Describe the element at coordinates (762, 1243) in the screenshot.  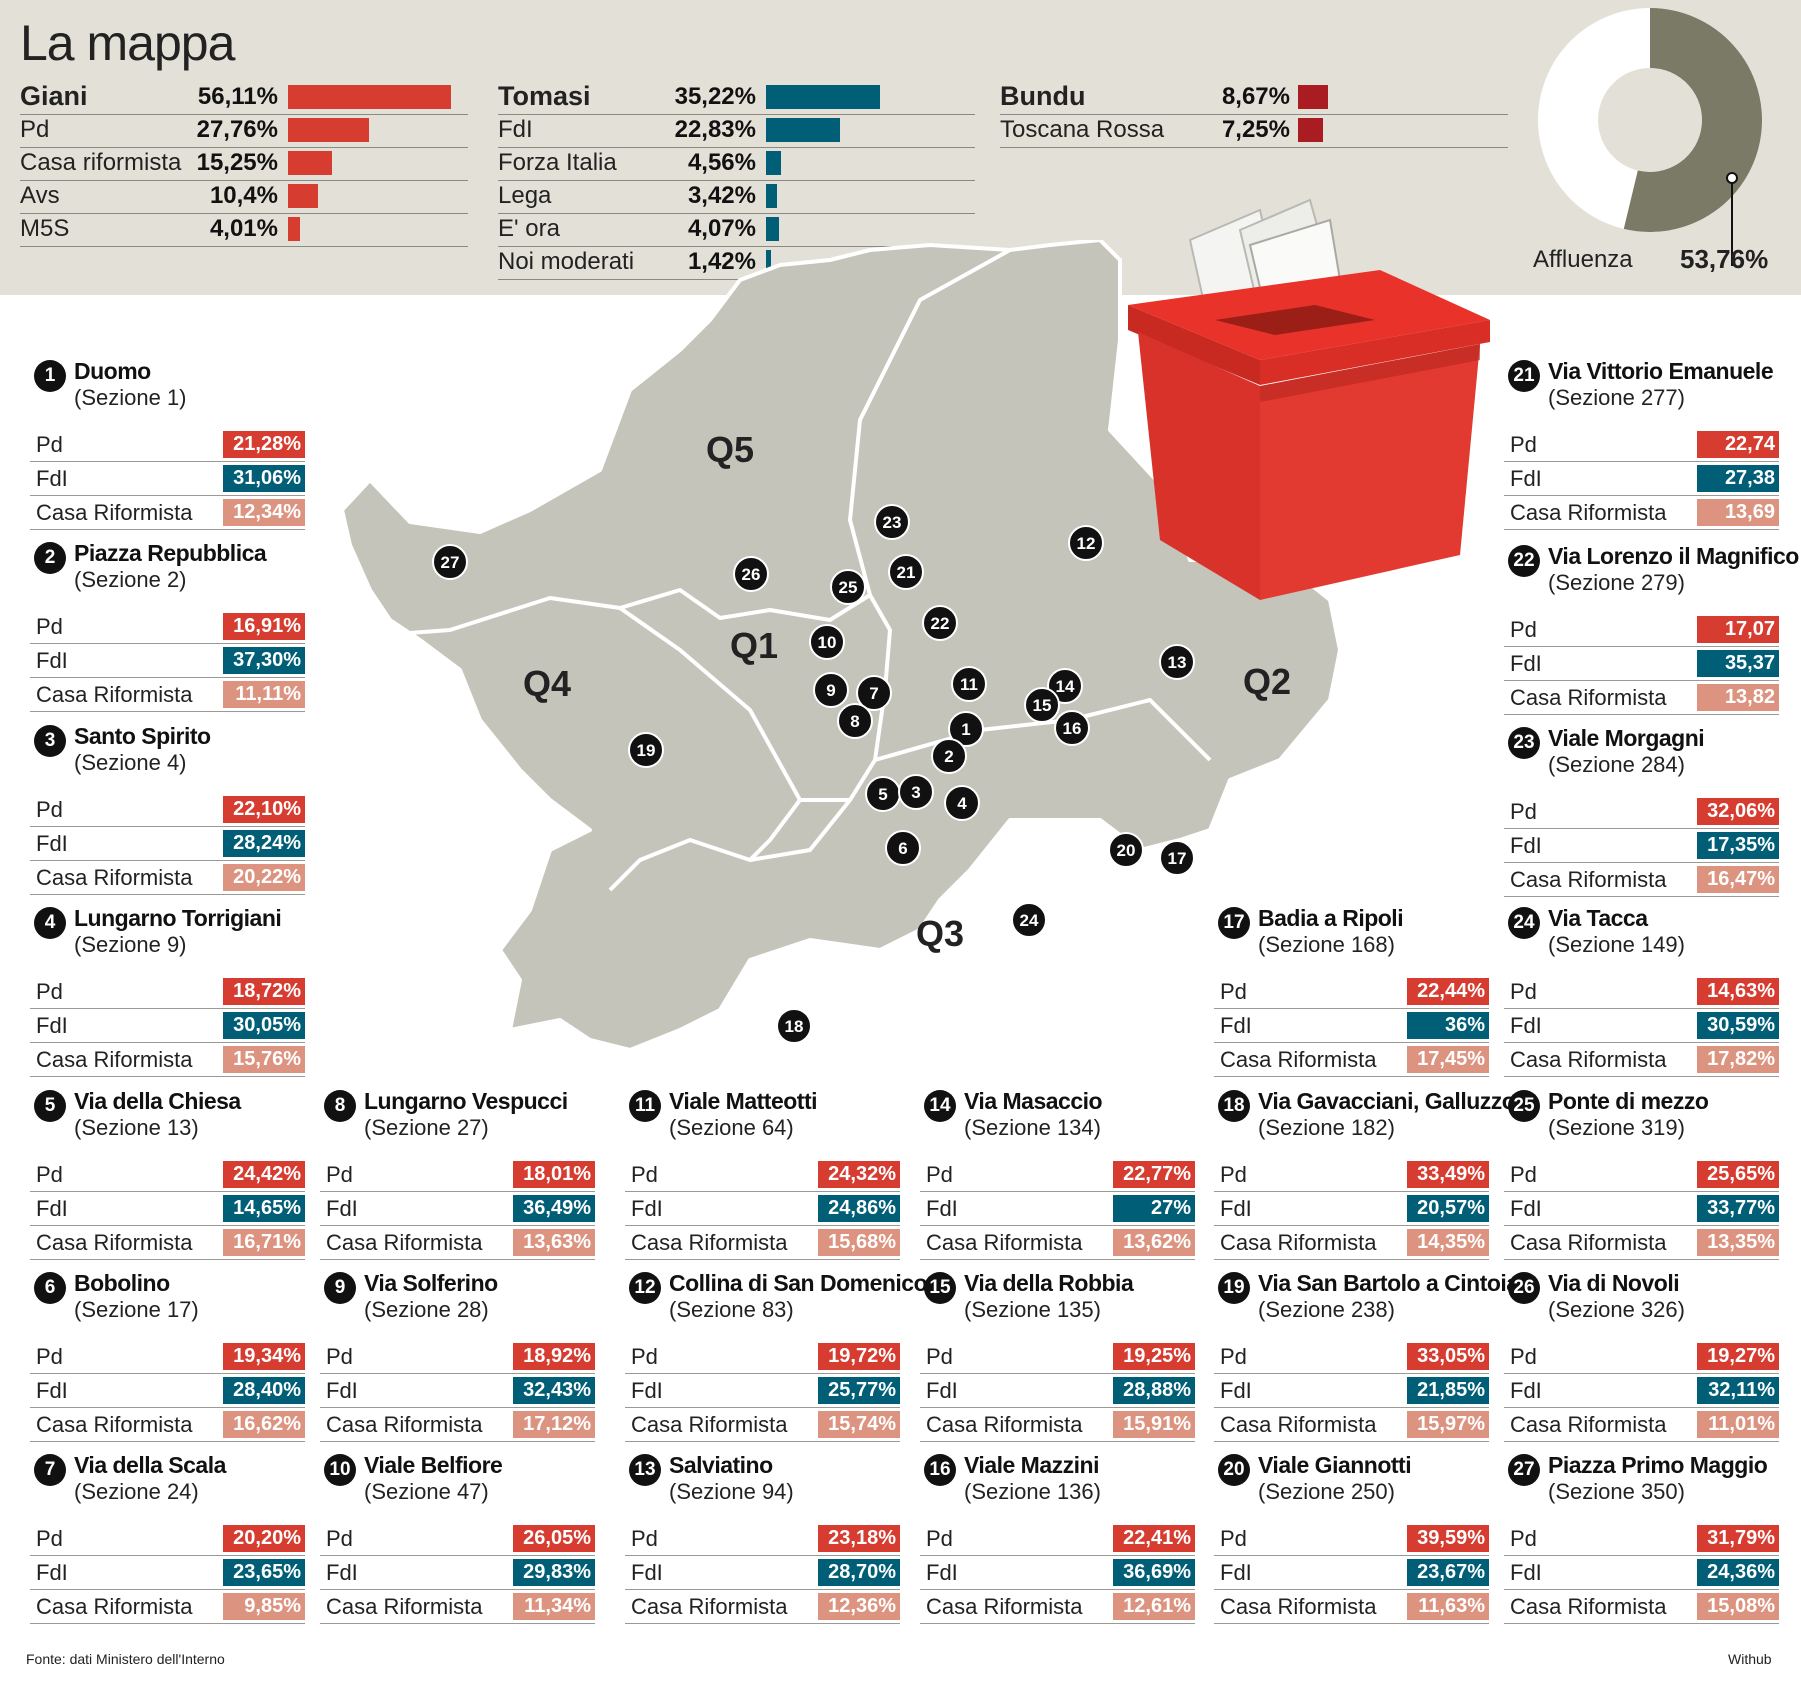
I see `section-table-row: Casa Riformista 15,68%` at that location.